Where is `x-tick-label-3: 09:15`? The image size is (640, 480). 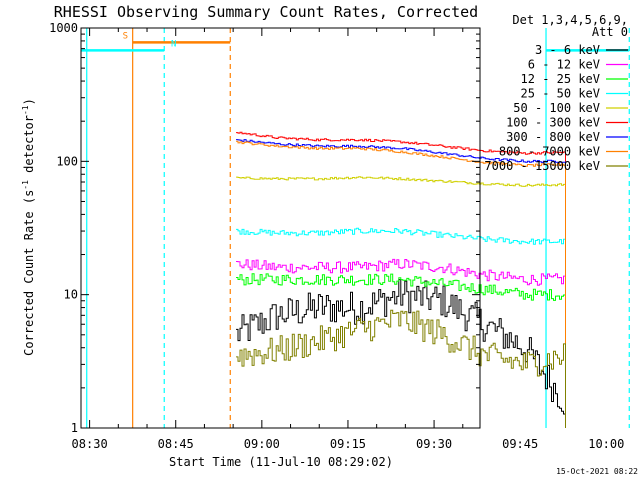 x-tick-label-3: 09:15 is located at coordinates (348, 444).